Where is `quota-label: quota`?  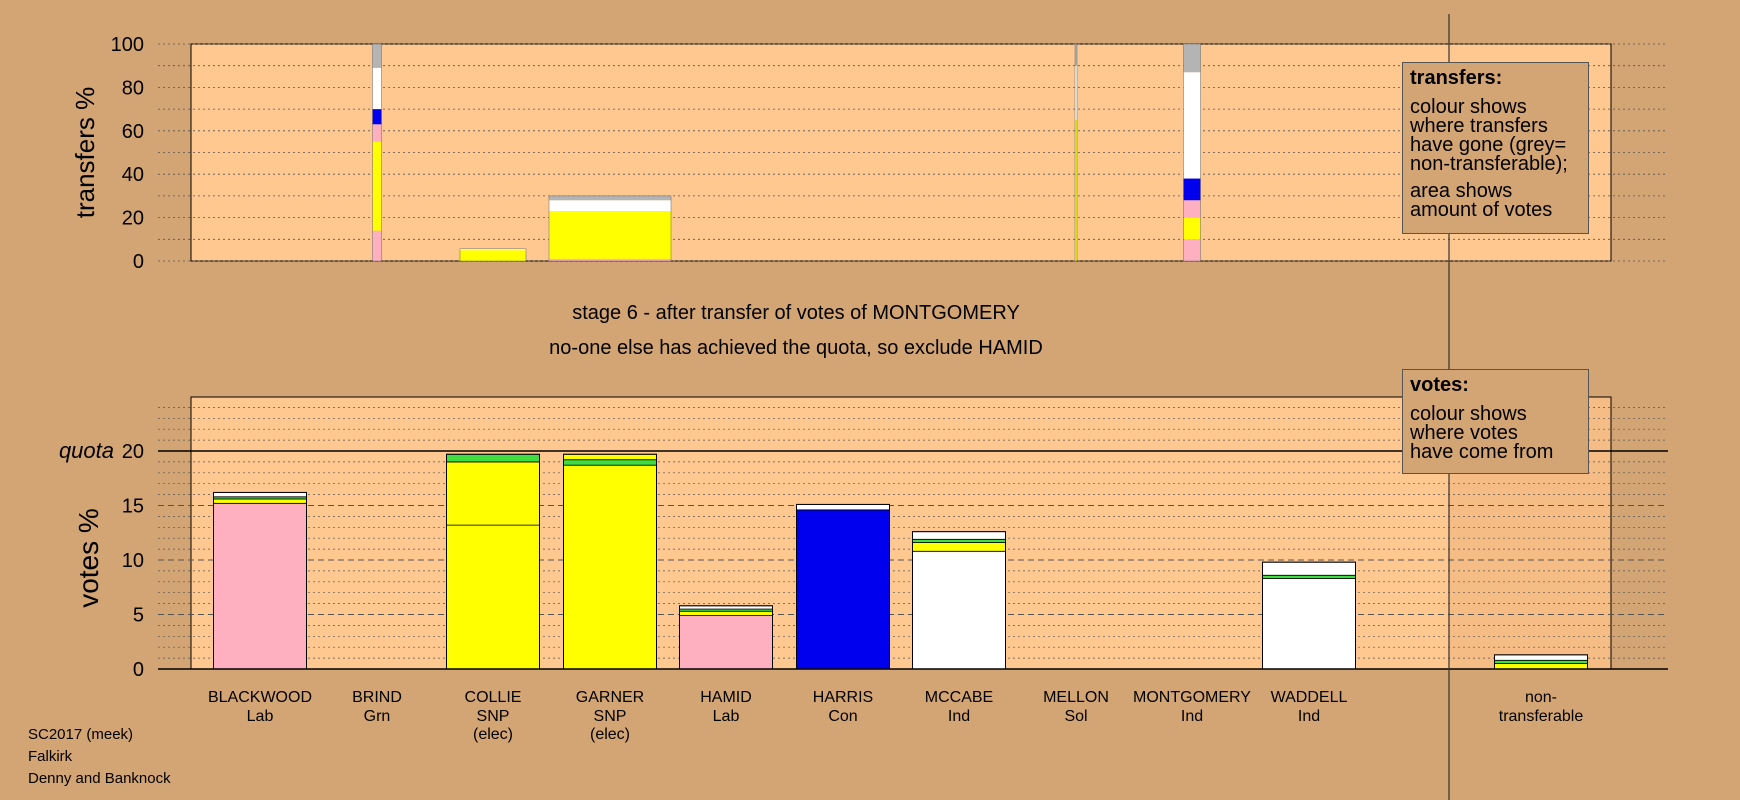 quota-label: quota is located at coordinates (86, 450).